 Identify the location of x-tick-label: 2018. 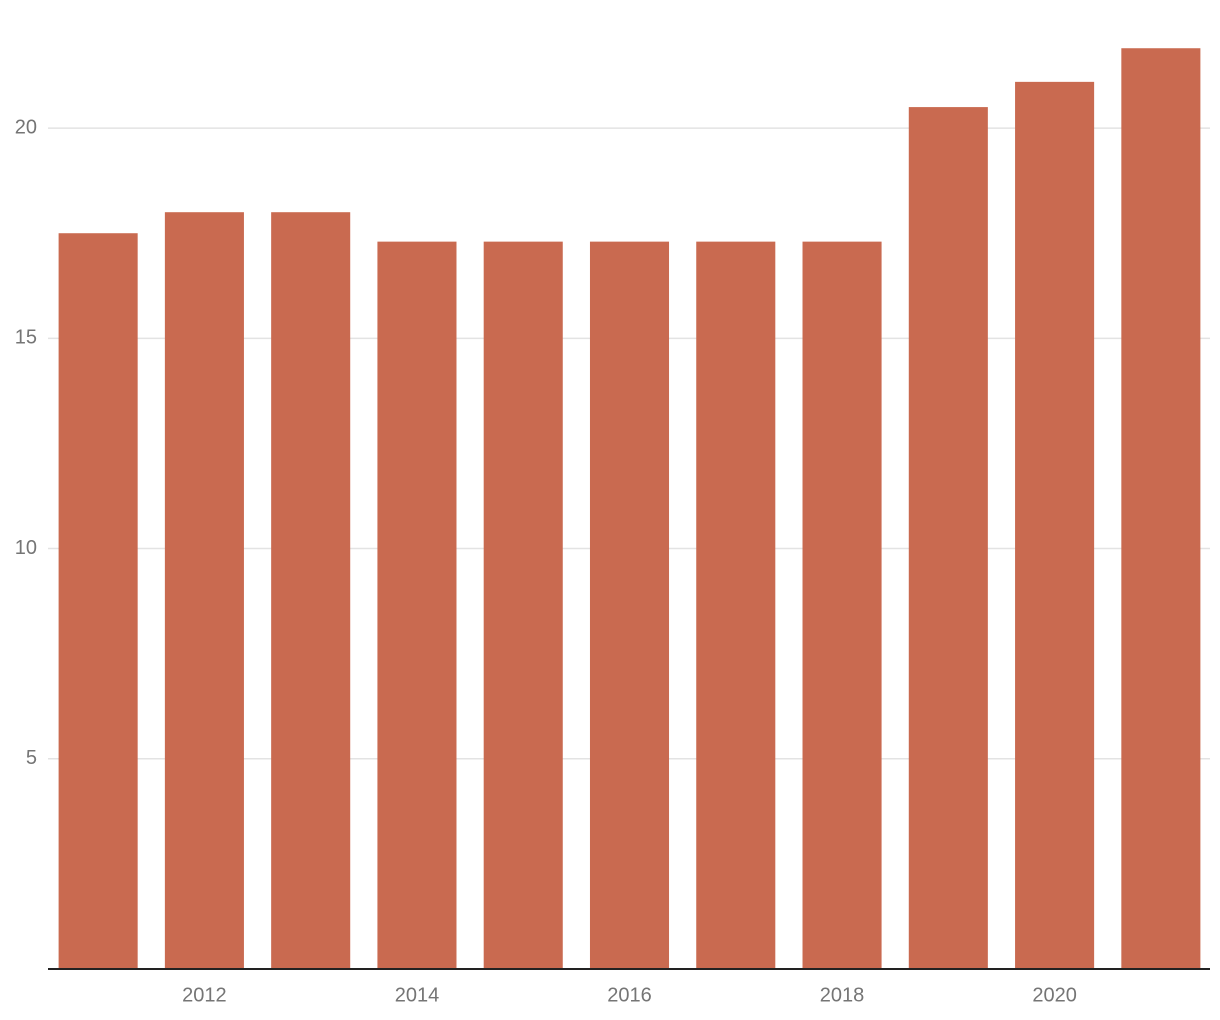
(842, 995).